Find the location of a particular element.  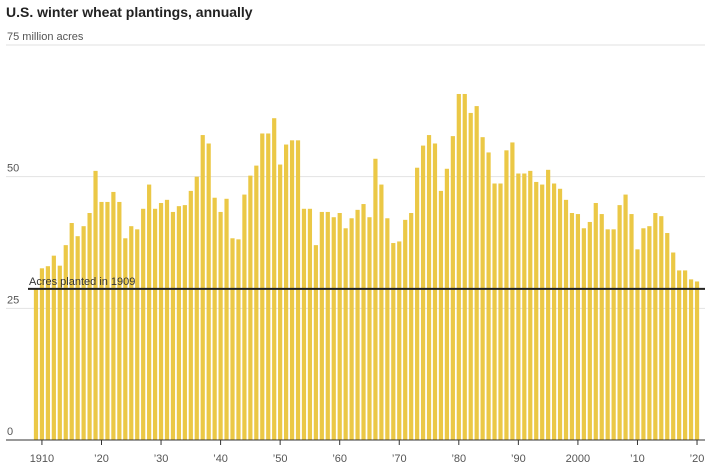

x-tick-label: ’30 is located at coordinates (161, 459).